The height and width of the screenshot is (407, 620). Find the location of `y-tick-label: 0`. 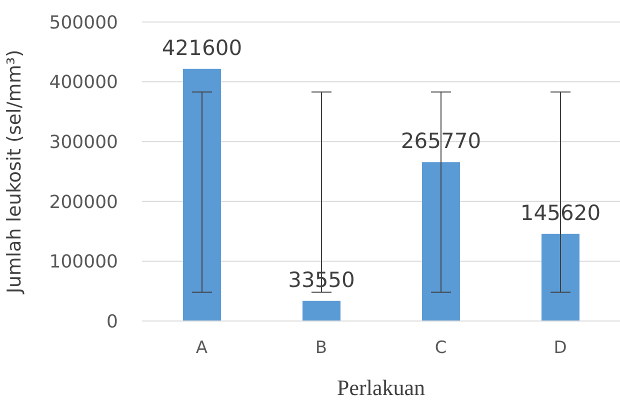

y-tick-label: 0 is located at coordinates (112, 321).